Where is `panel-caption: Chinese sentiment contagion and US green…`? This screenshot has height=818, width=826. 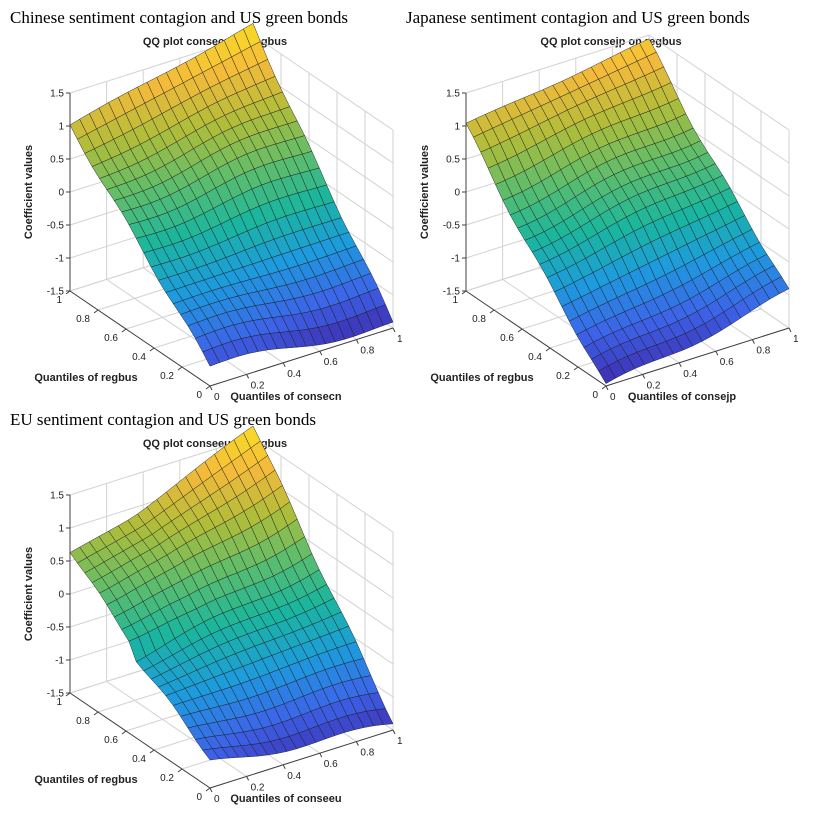
panel-caption: Chinese sentiment contagion and US green… is located at coordinates (179, 17).